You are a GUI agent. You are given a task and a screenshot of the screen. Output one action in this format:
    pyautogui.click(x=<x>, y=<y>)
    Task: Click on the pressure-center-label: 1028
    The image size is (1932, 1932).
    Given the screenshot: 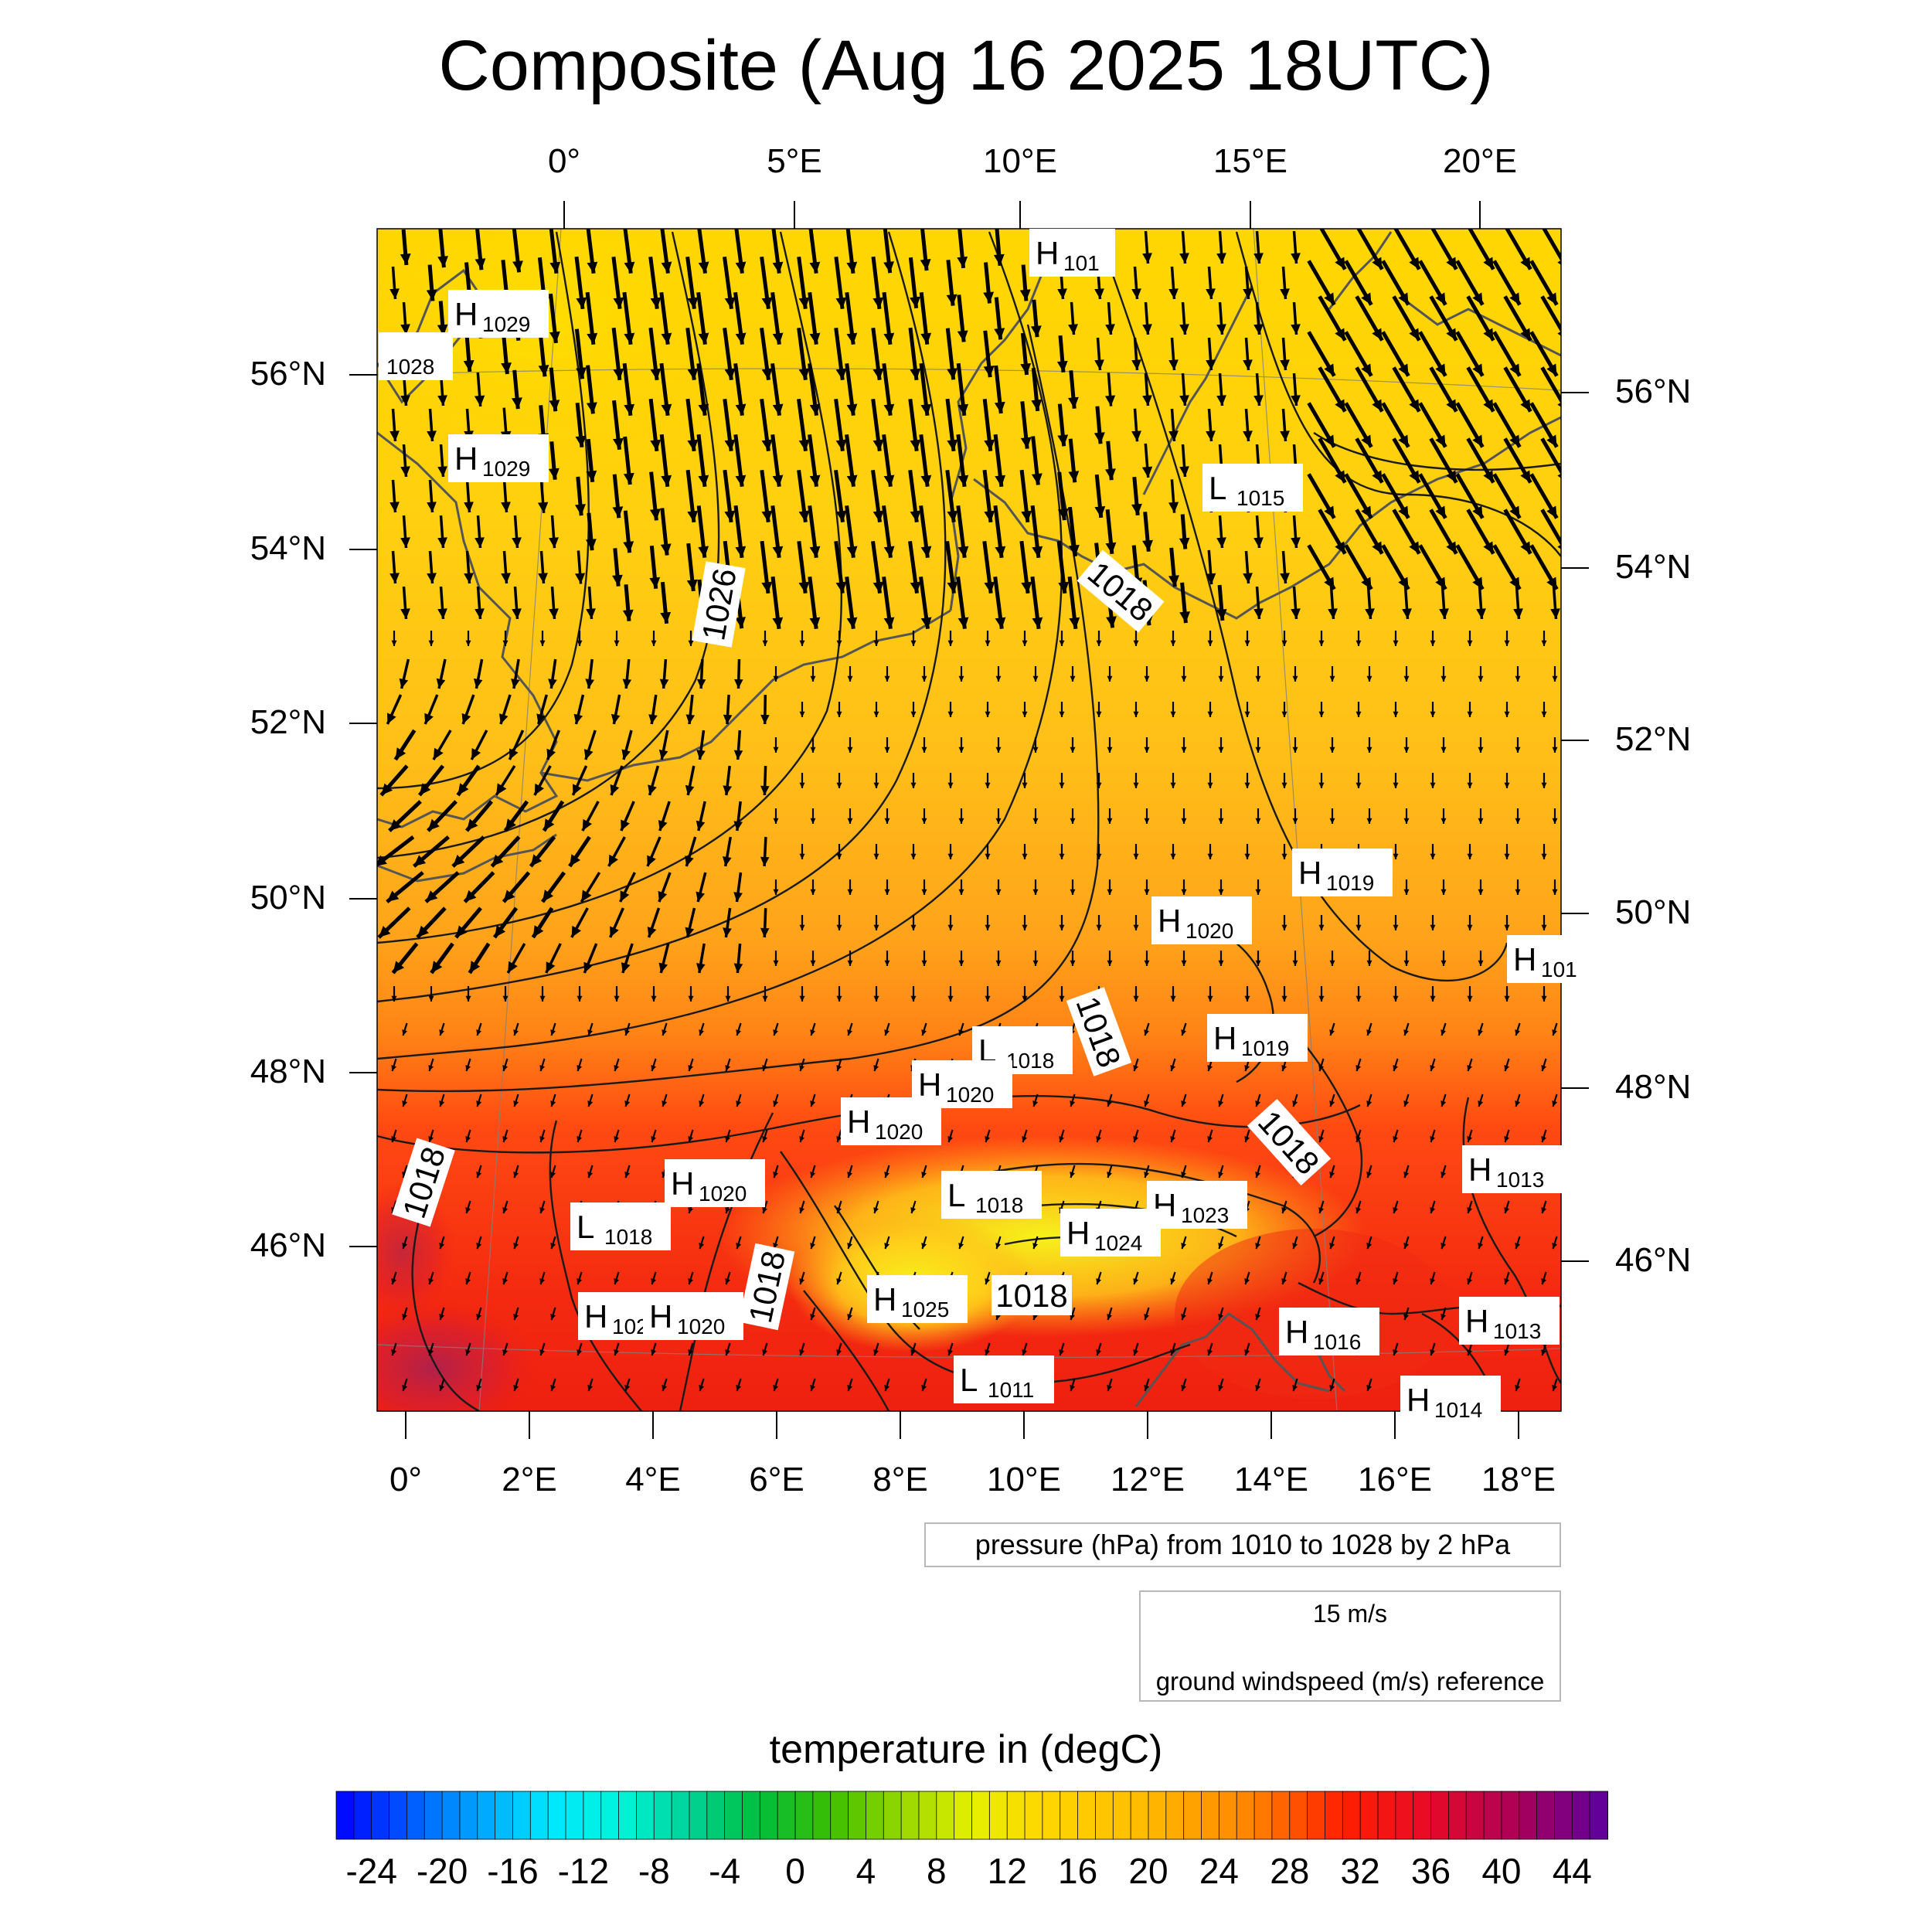 What is the action you would take?
    pyautogui.click(x=416, y=356)
    